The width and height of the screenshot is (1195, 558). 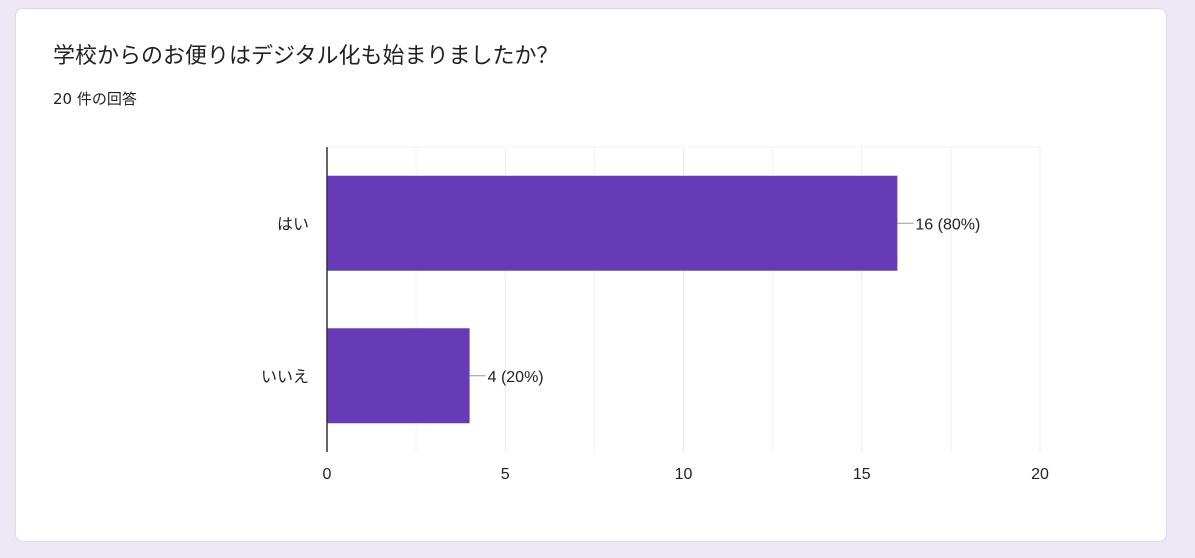 What do you see at coordinates (327, 474) in the screenshot?
I see `x-tick-label-0: 0` at bounding box center [327, 474].